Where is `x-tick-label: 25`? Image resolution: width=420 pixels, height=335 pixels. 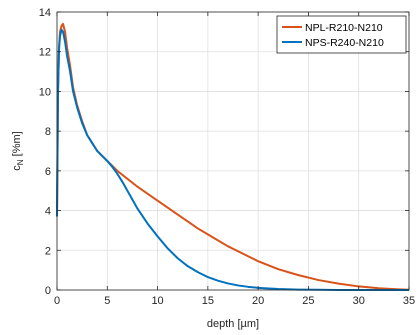
x-tick-label: 25 is located at coordinates (308, 301).